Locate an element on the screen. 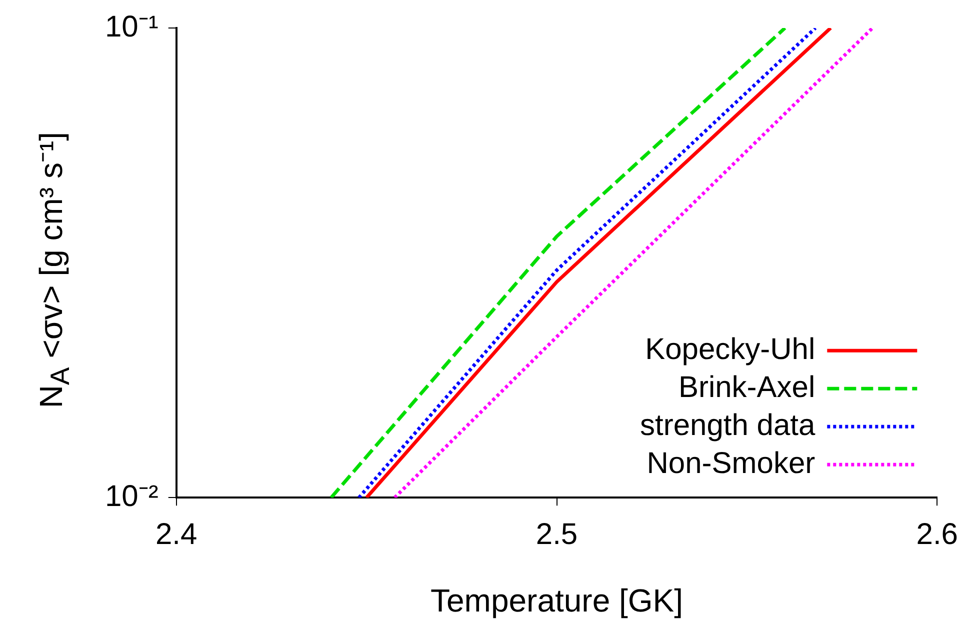 The height and width of the screenshot is (636, 970). x-tick-label: 2.6 is located at coordinates (937, 534).